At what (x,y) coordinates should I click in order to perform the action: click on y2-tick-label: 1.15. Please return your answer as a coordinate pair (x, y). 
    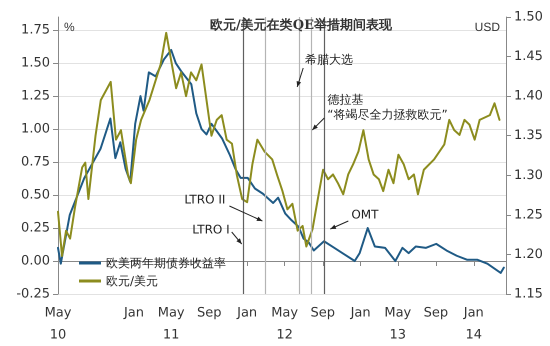
    Looking at the image, I should click on (528, 294).